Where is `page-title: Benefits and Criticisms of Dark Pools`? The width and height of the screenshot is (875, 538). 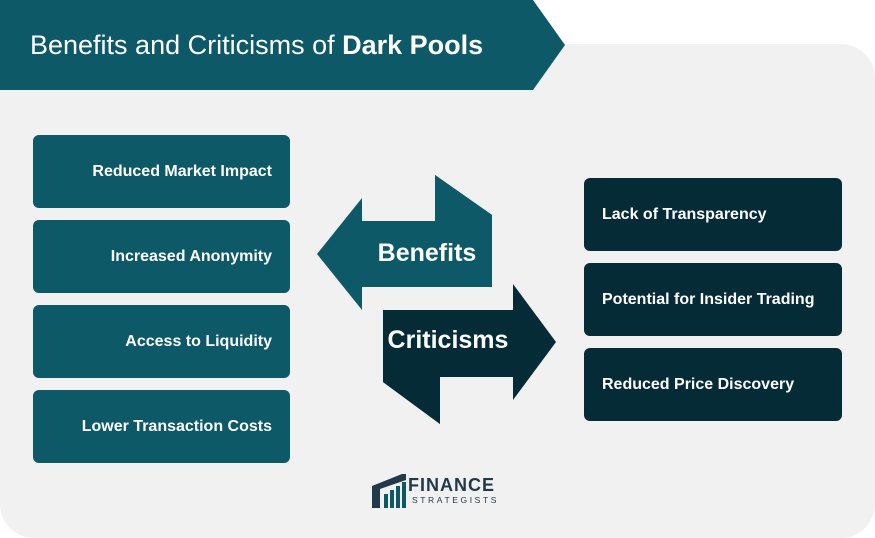 page-title: Benefits and Criticisms of Dark Pools is located at coordinates (256, 45).